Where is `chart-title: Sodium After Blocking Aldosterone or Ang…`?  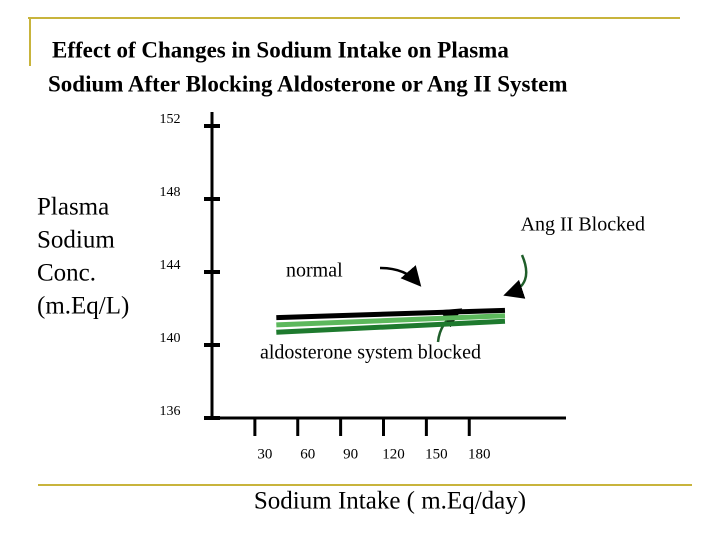
chart-title: Sodium After Blocking Aldosterone or Ang… is located at coordinates (307, 83).